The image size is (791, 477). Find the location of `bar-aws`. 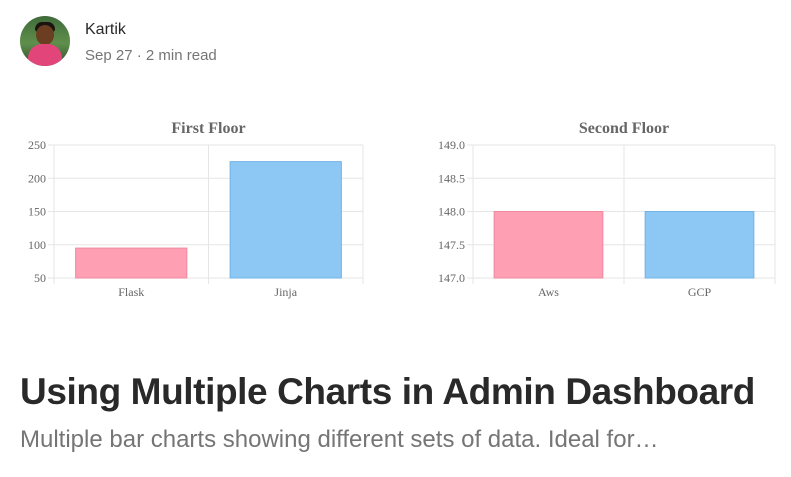

bar-aws is located at coordinates (548, 245).